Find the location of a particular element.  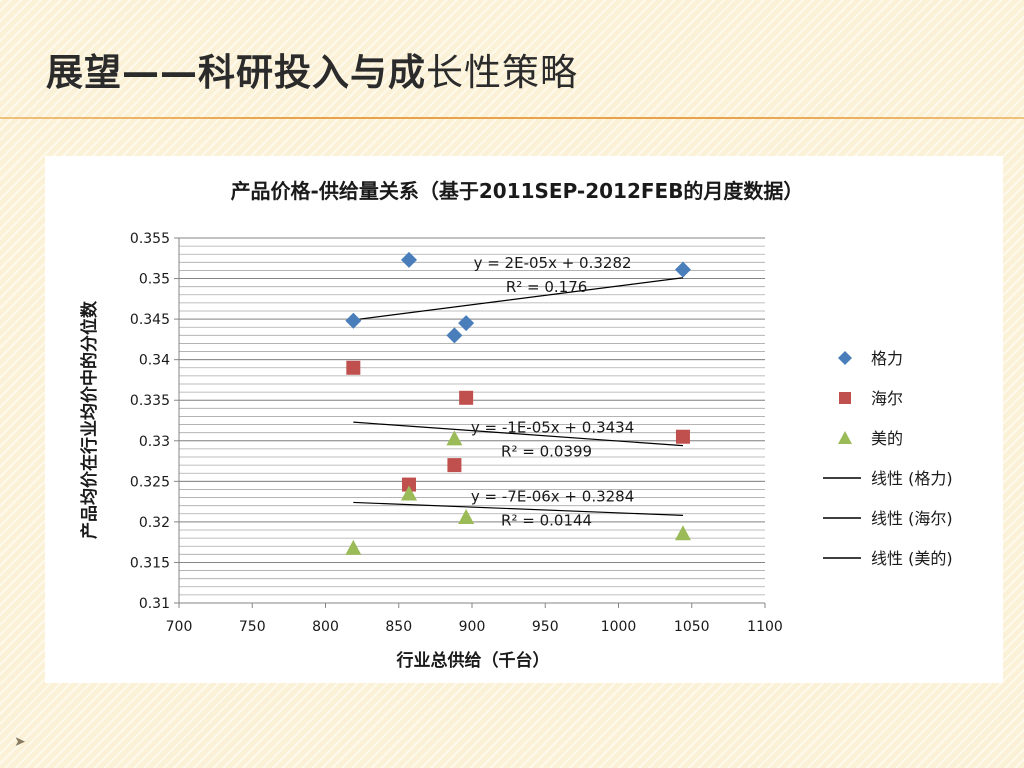

title-divider is located at coordinates (512, 118).